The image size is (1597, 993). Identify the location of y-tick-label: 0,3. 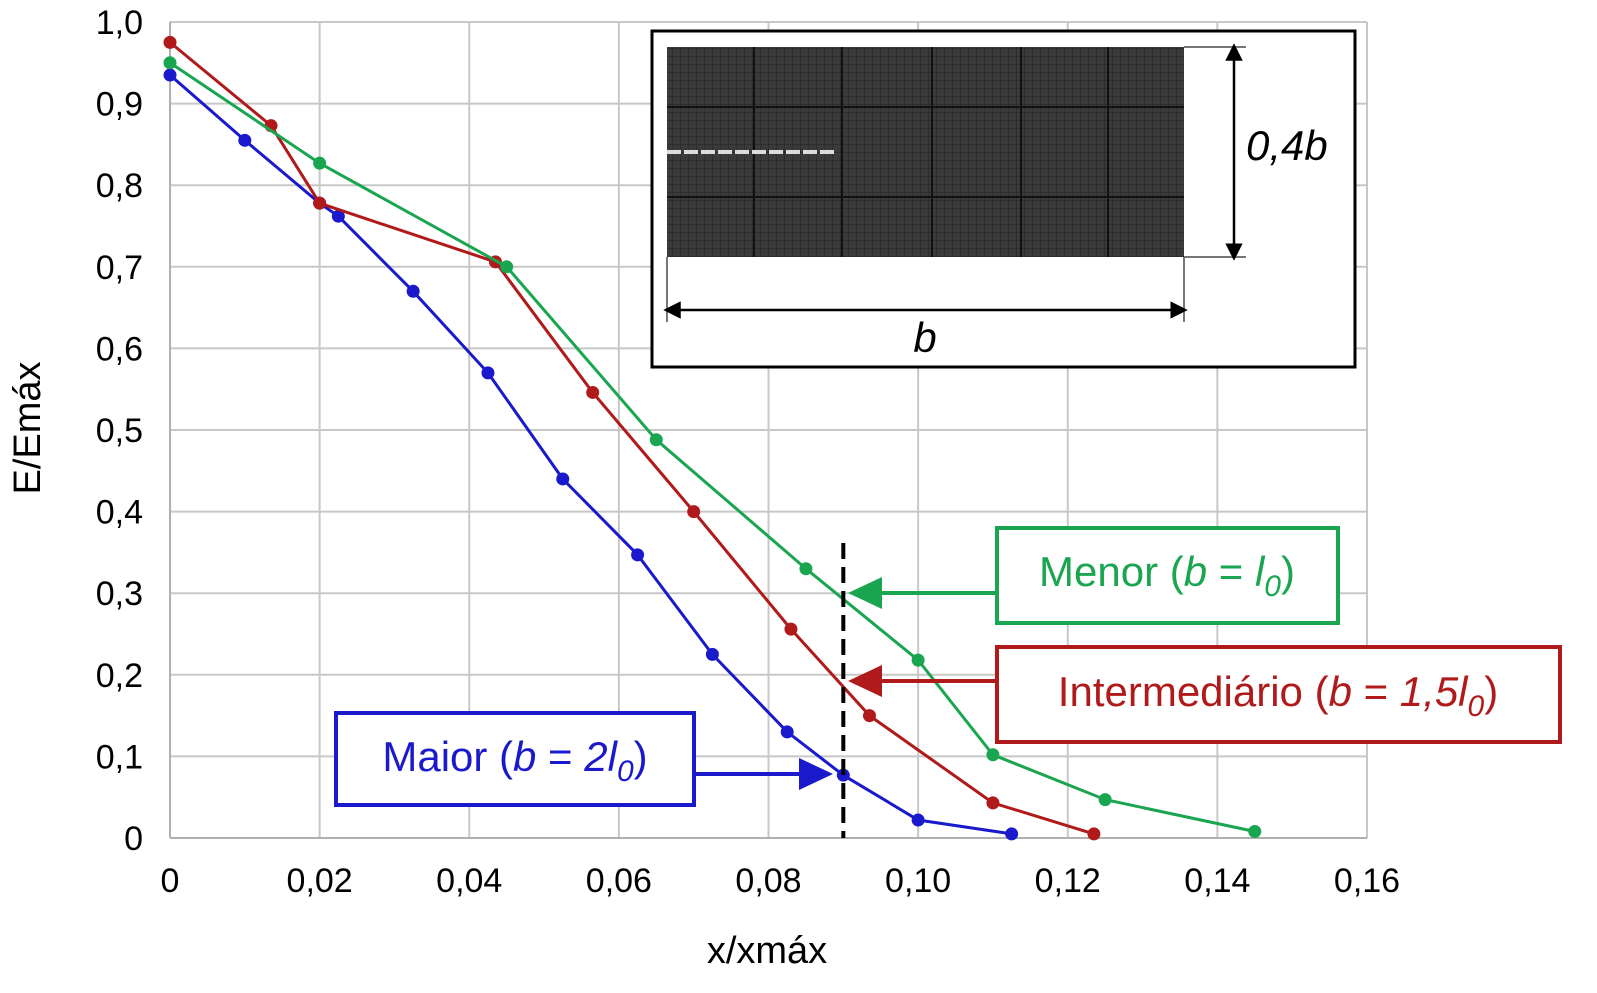
(119, 594).